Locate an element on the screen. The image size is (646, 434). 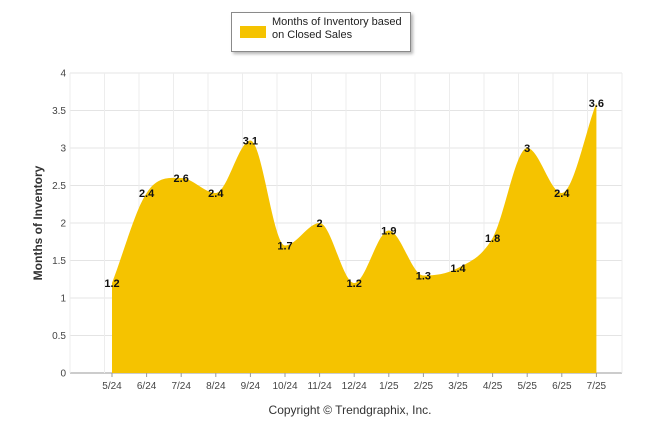
y-tick-label: 2.5 is located at coordinates (59, 186).